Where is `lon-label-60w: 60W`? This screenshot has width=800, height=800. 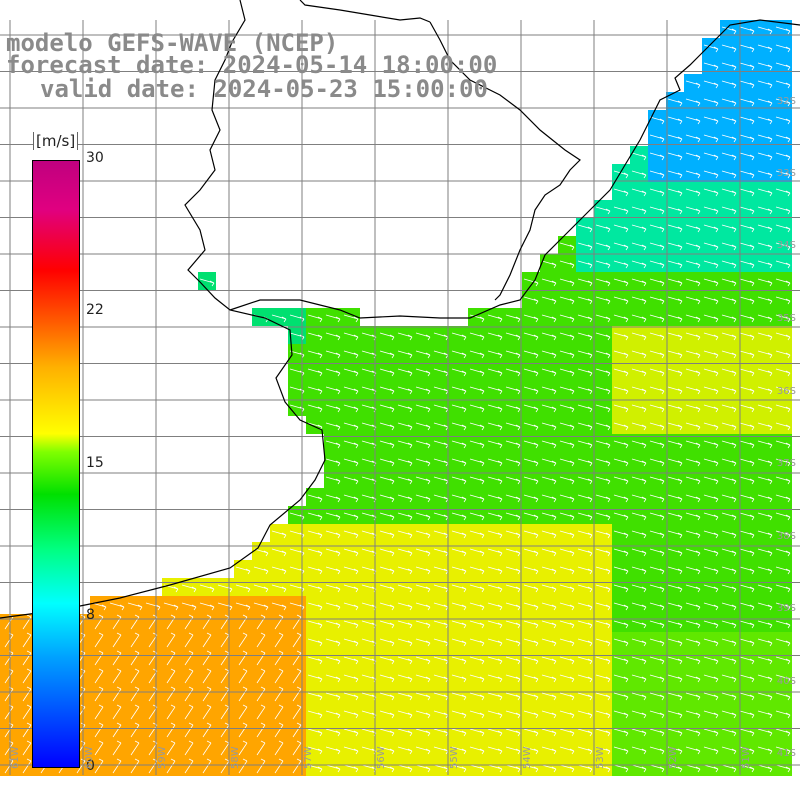 lon-label-60w: 60W is located at coordinates (89, 757).